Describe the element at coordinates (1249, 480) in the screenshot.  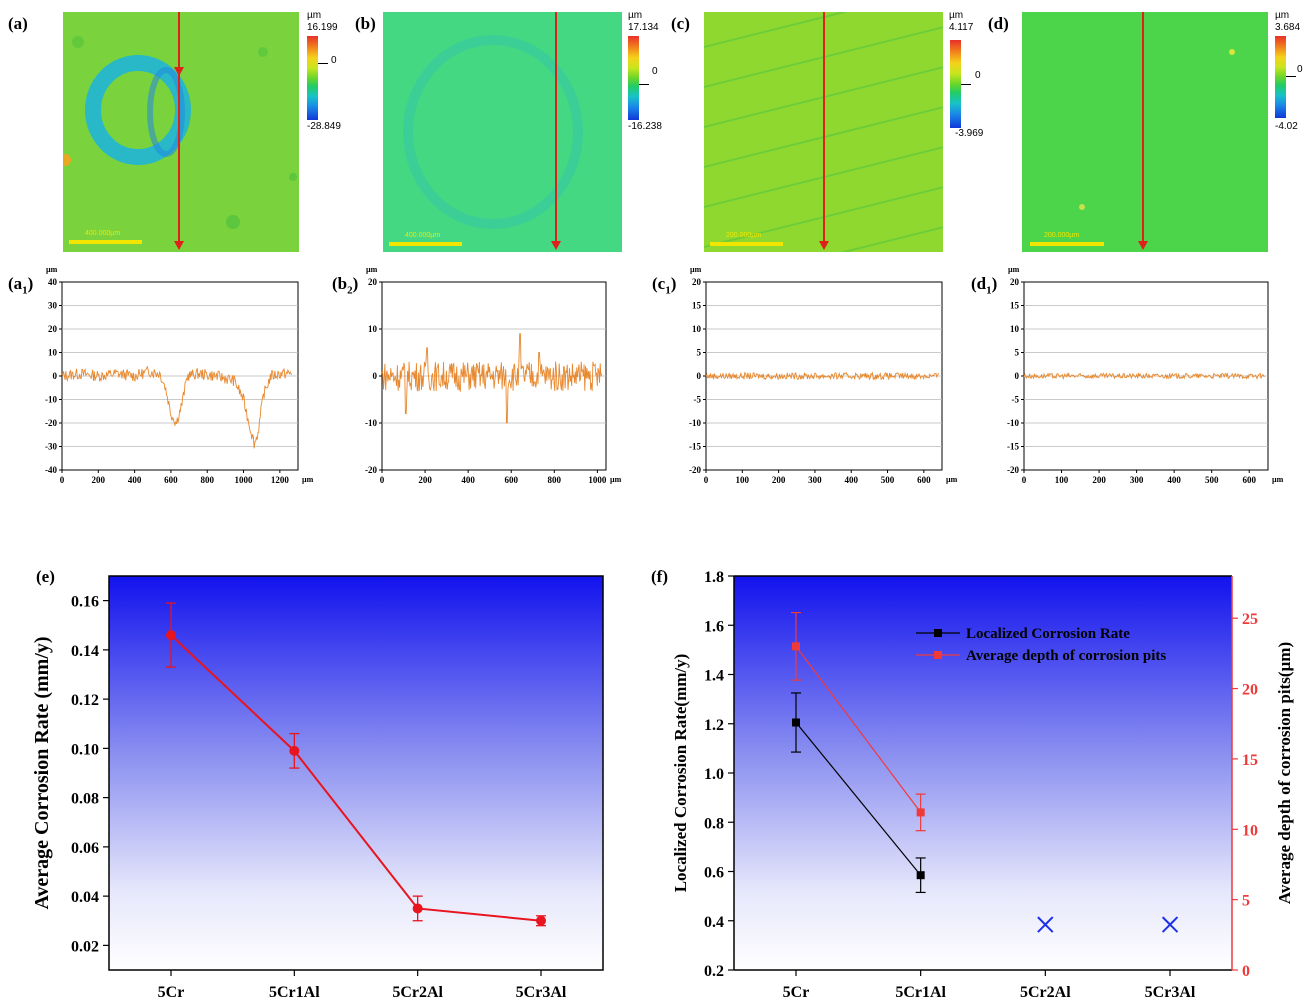
I see `x-tick-label: 600` at that location.